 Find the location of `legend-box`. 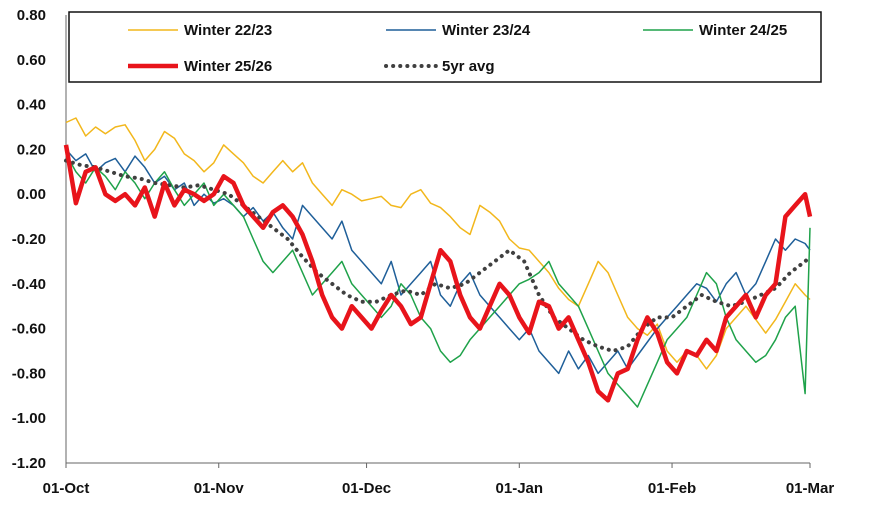

legend-box is located at coordinates (445, 47).